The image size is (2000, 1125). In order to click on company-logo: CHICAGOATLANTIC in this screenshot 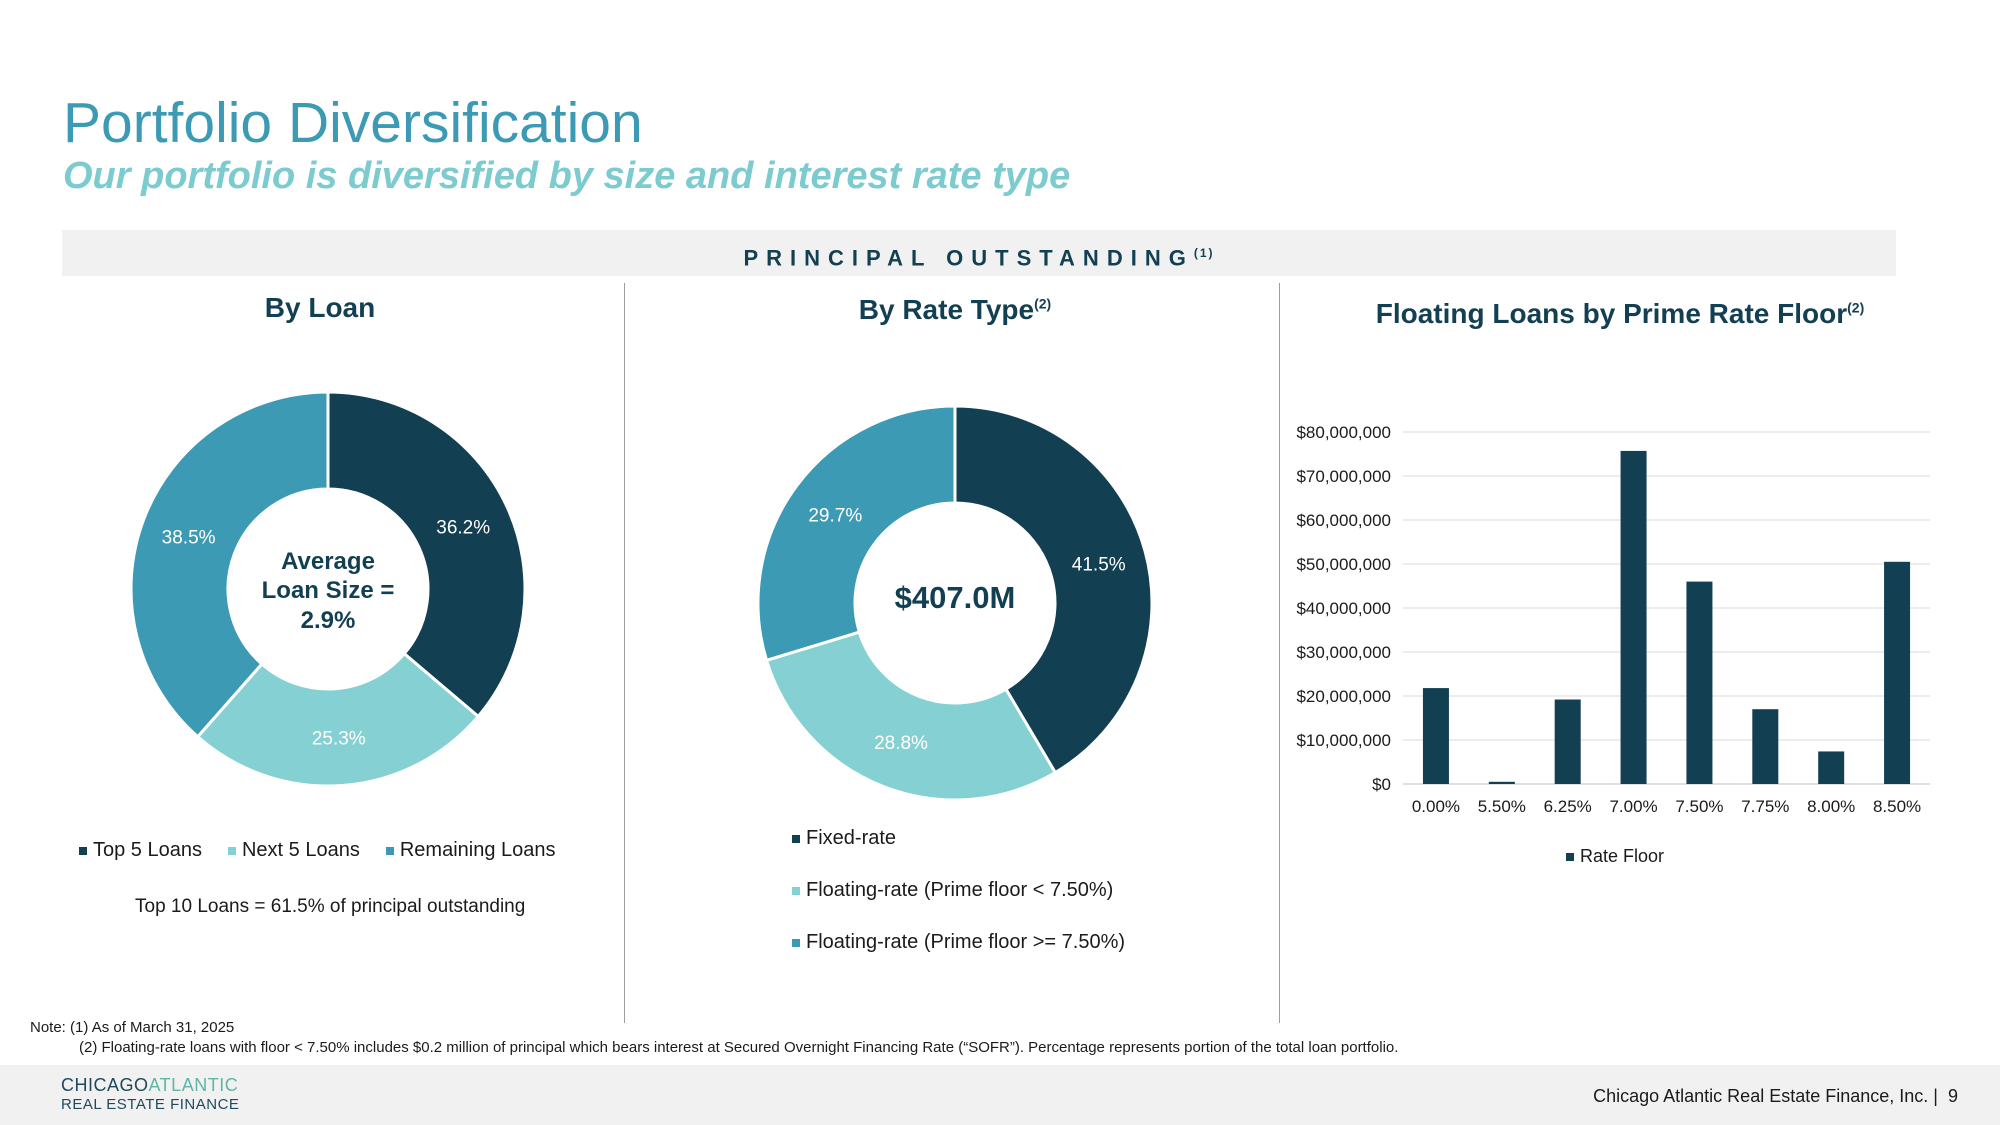, I will do `click(149, 1085)`.